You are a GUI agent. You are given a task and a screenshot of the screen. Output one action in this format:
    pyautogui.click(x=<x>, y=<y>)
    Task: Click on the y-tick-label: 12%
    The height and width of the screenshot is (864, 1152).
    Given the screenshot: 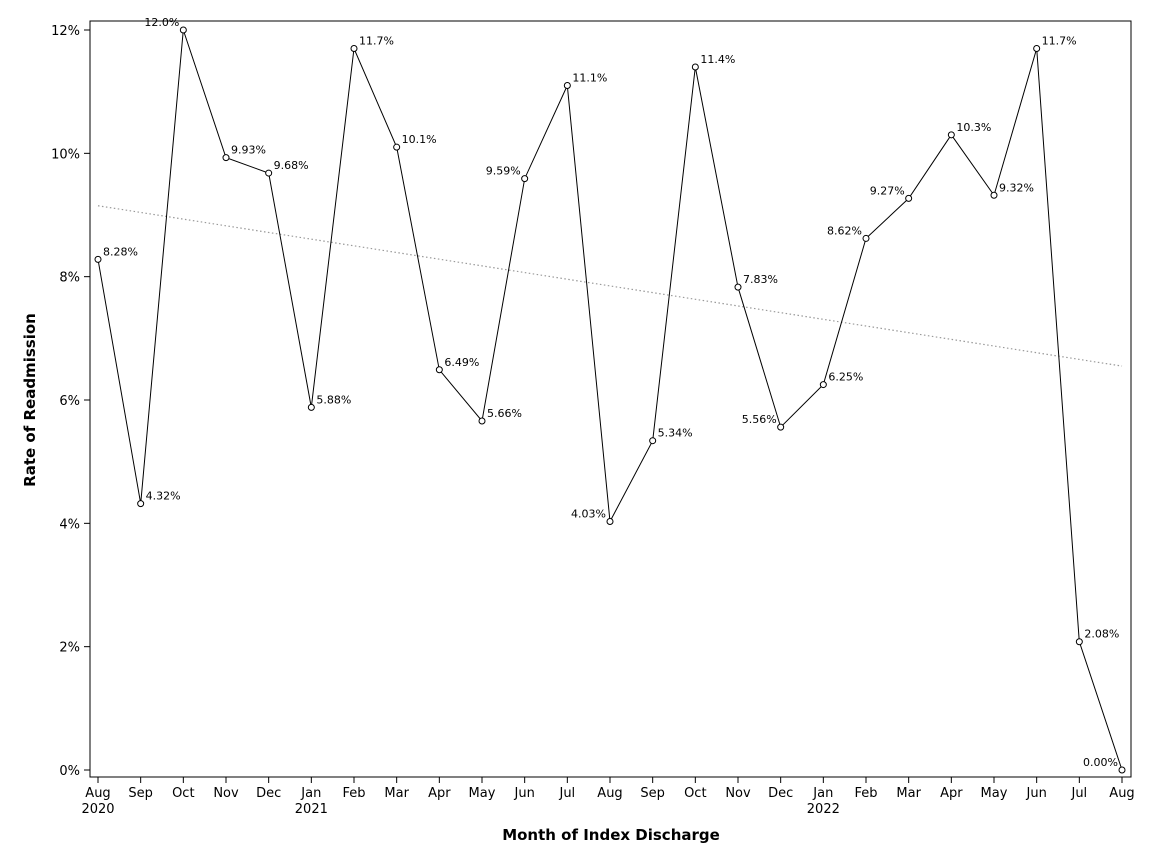 What is the action you would take?
    pyautogui.click(x=65, y=31)
    